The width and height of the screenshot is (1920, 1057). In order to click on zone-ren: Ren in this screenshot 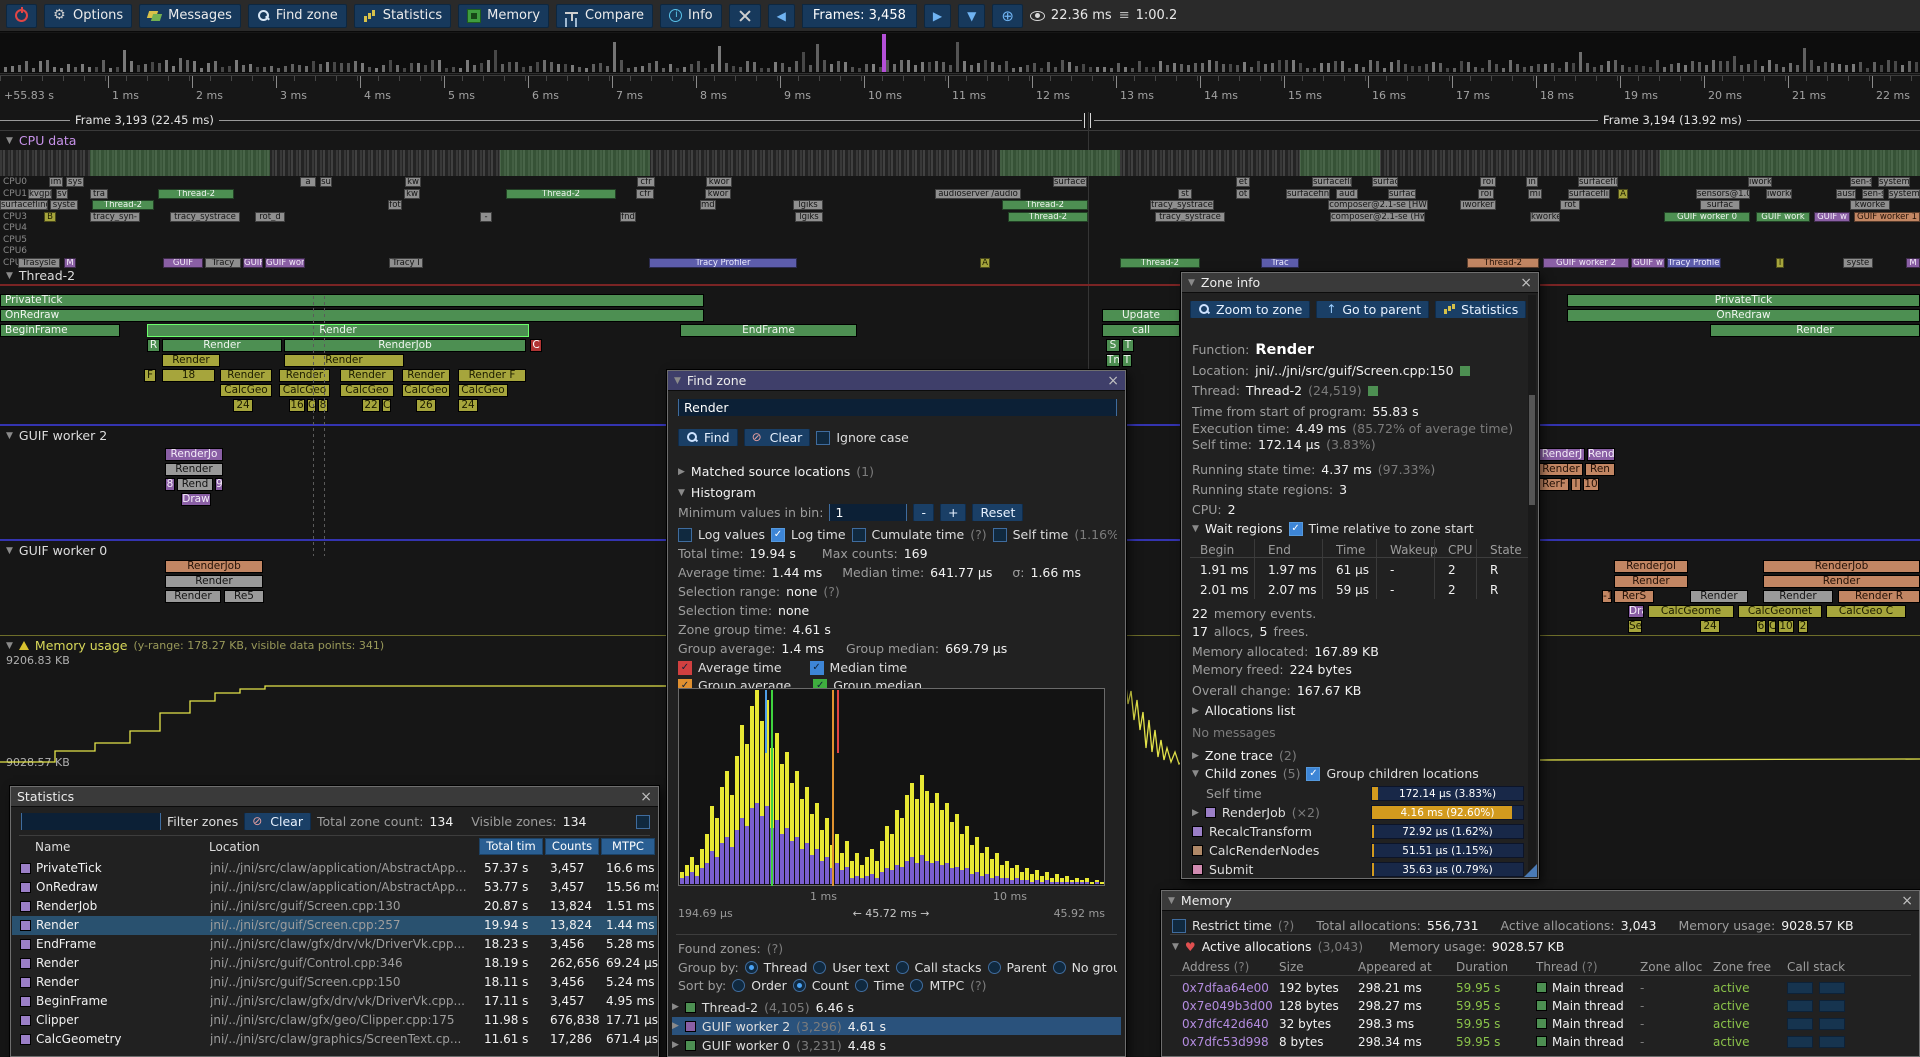, I will do `click(1600, 469)`.